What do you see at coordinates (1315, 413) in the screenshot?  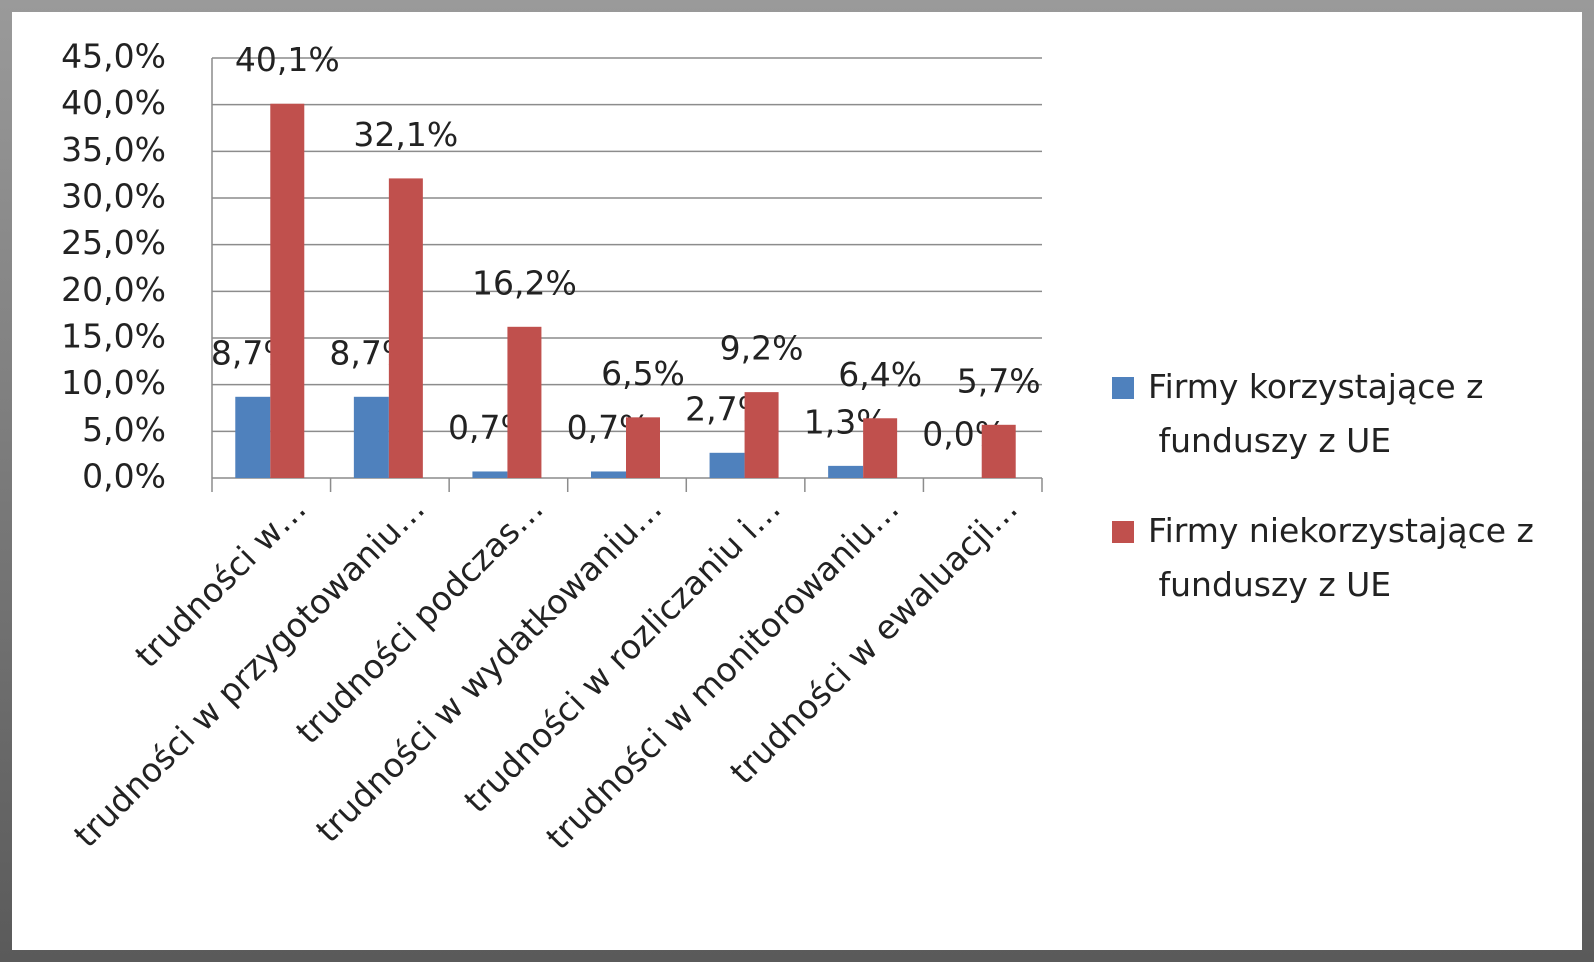 I see `legend-label: Firmy korzystające z funduszy z UE` at bounding box center [1315, 413].